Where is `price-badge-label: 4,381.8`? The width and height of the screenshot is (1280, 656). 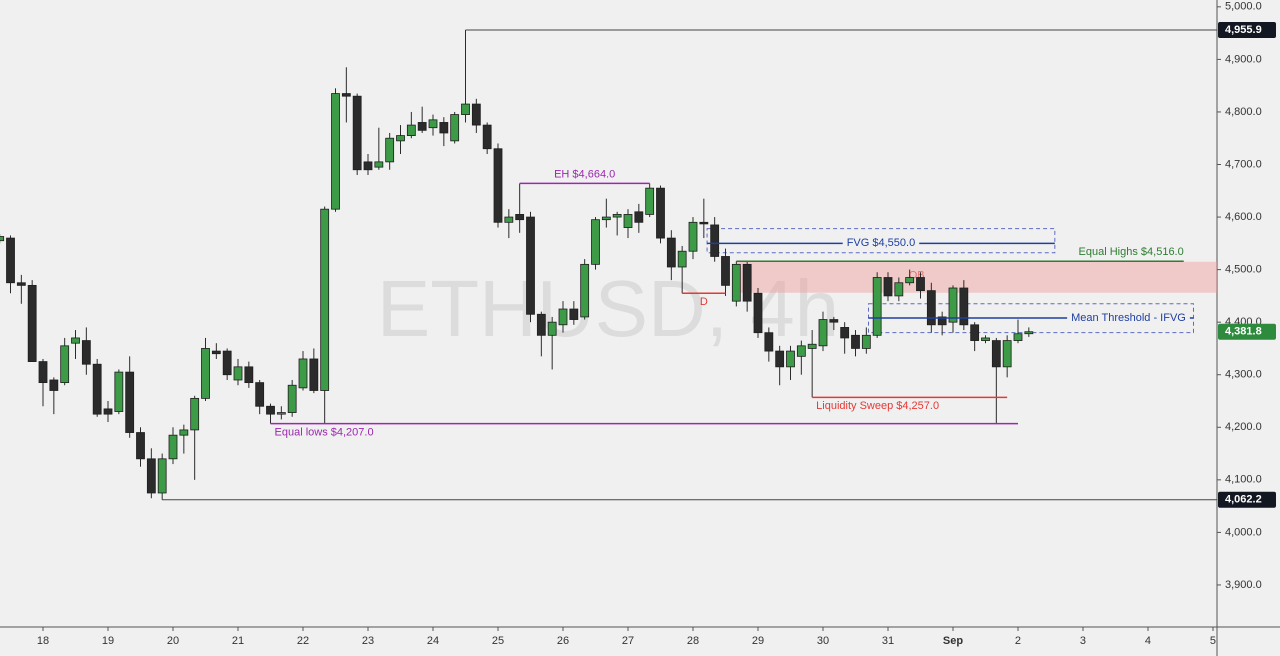
price-badge-label: 4,381.8 is located at coordinates (1243, 332).